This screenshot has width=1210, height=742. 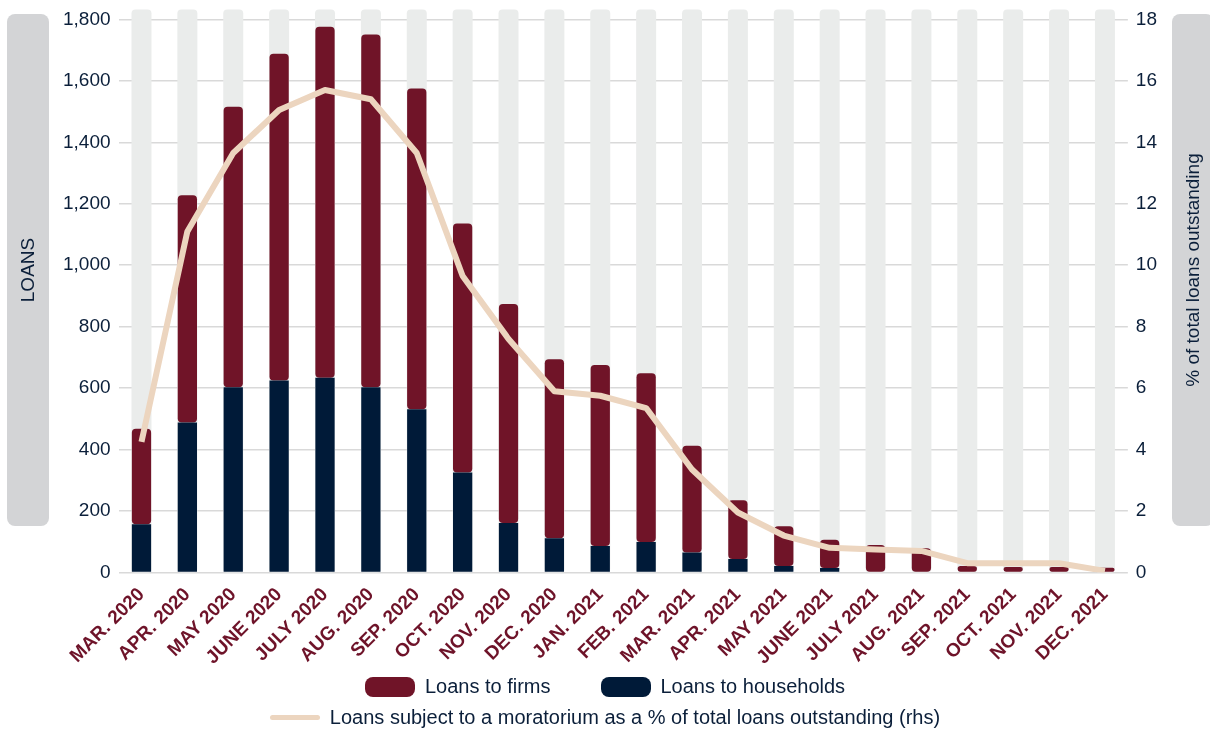 I want to click on y2-tick-label: 14, so click(x=1146, y=141).